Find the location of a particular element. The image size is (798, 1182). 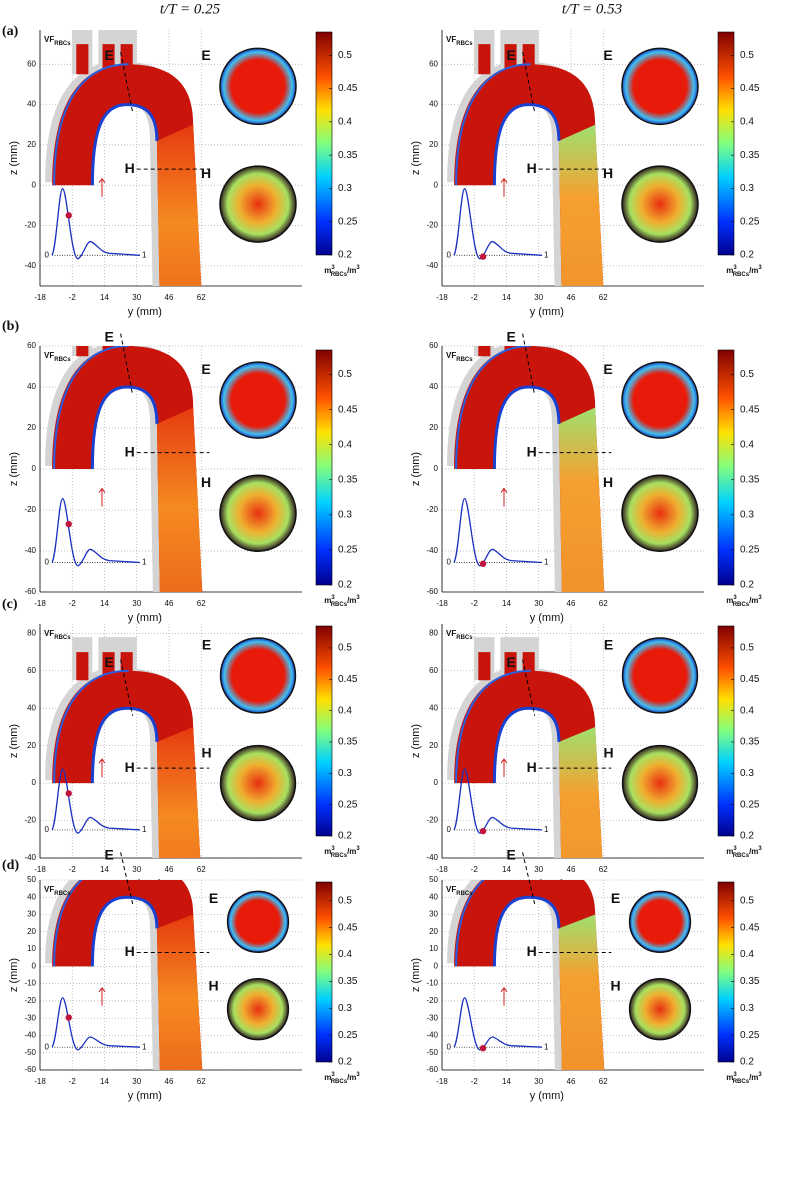

y-tick-label: -10 is located at coordinates (432, 983).